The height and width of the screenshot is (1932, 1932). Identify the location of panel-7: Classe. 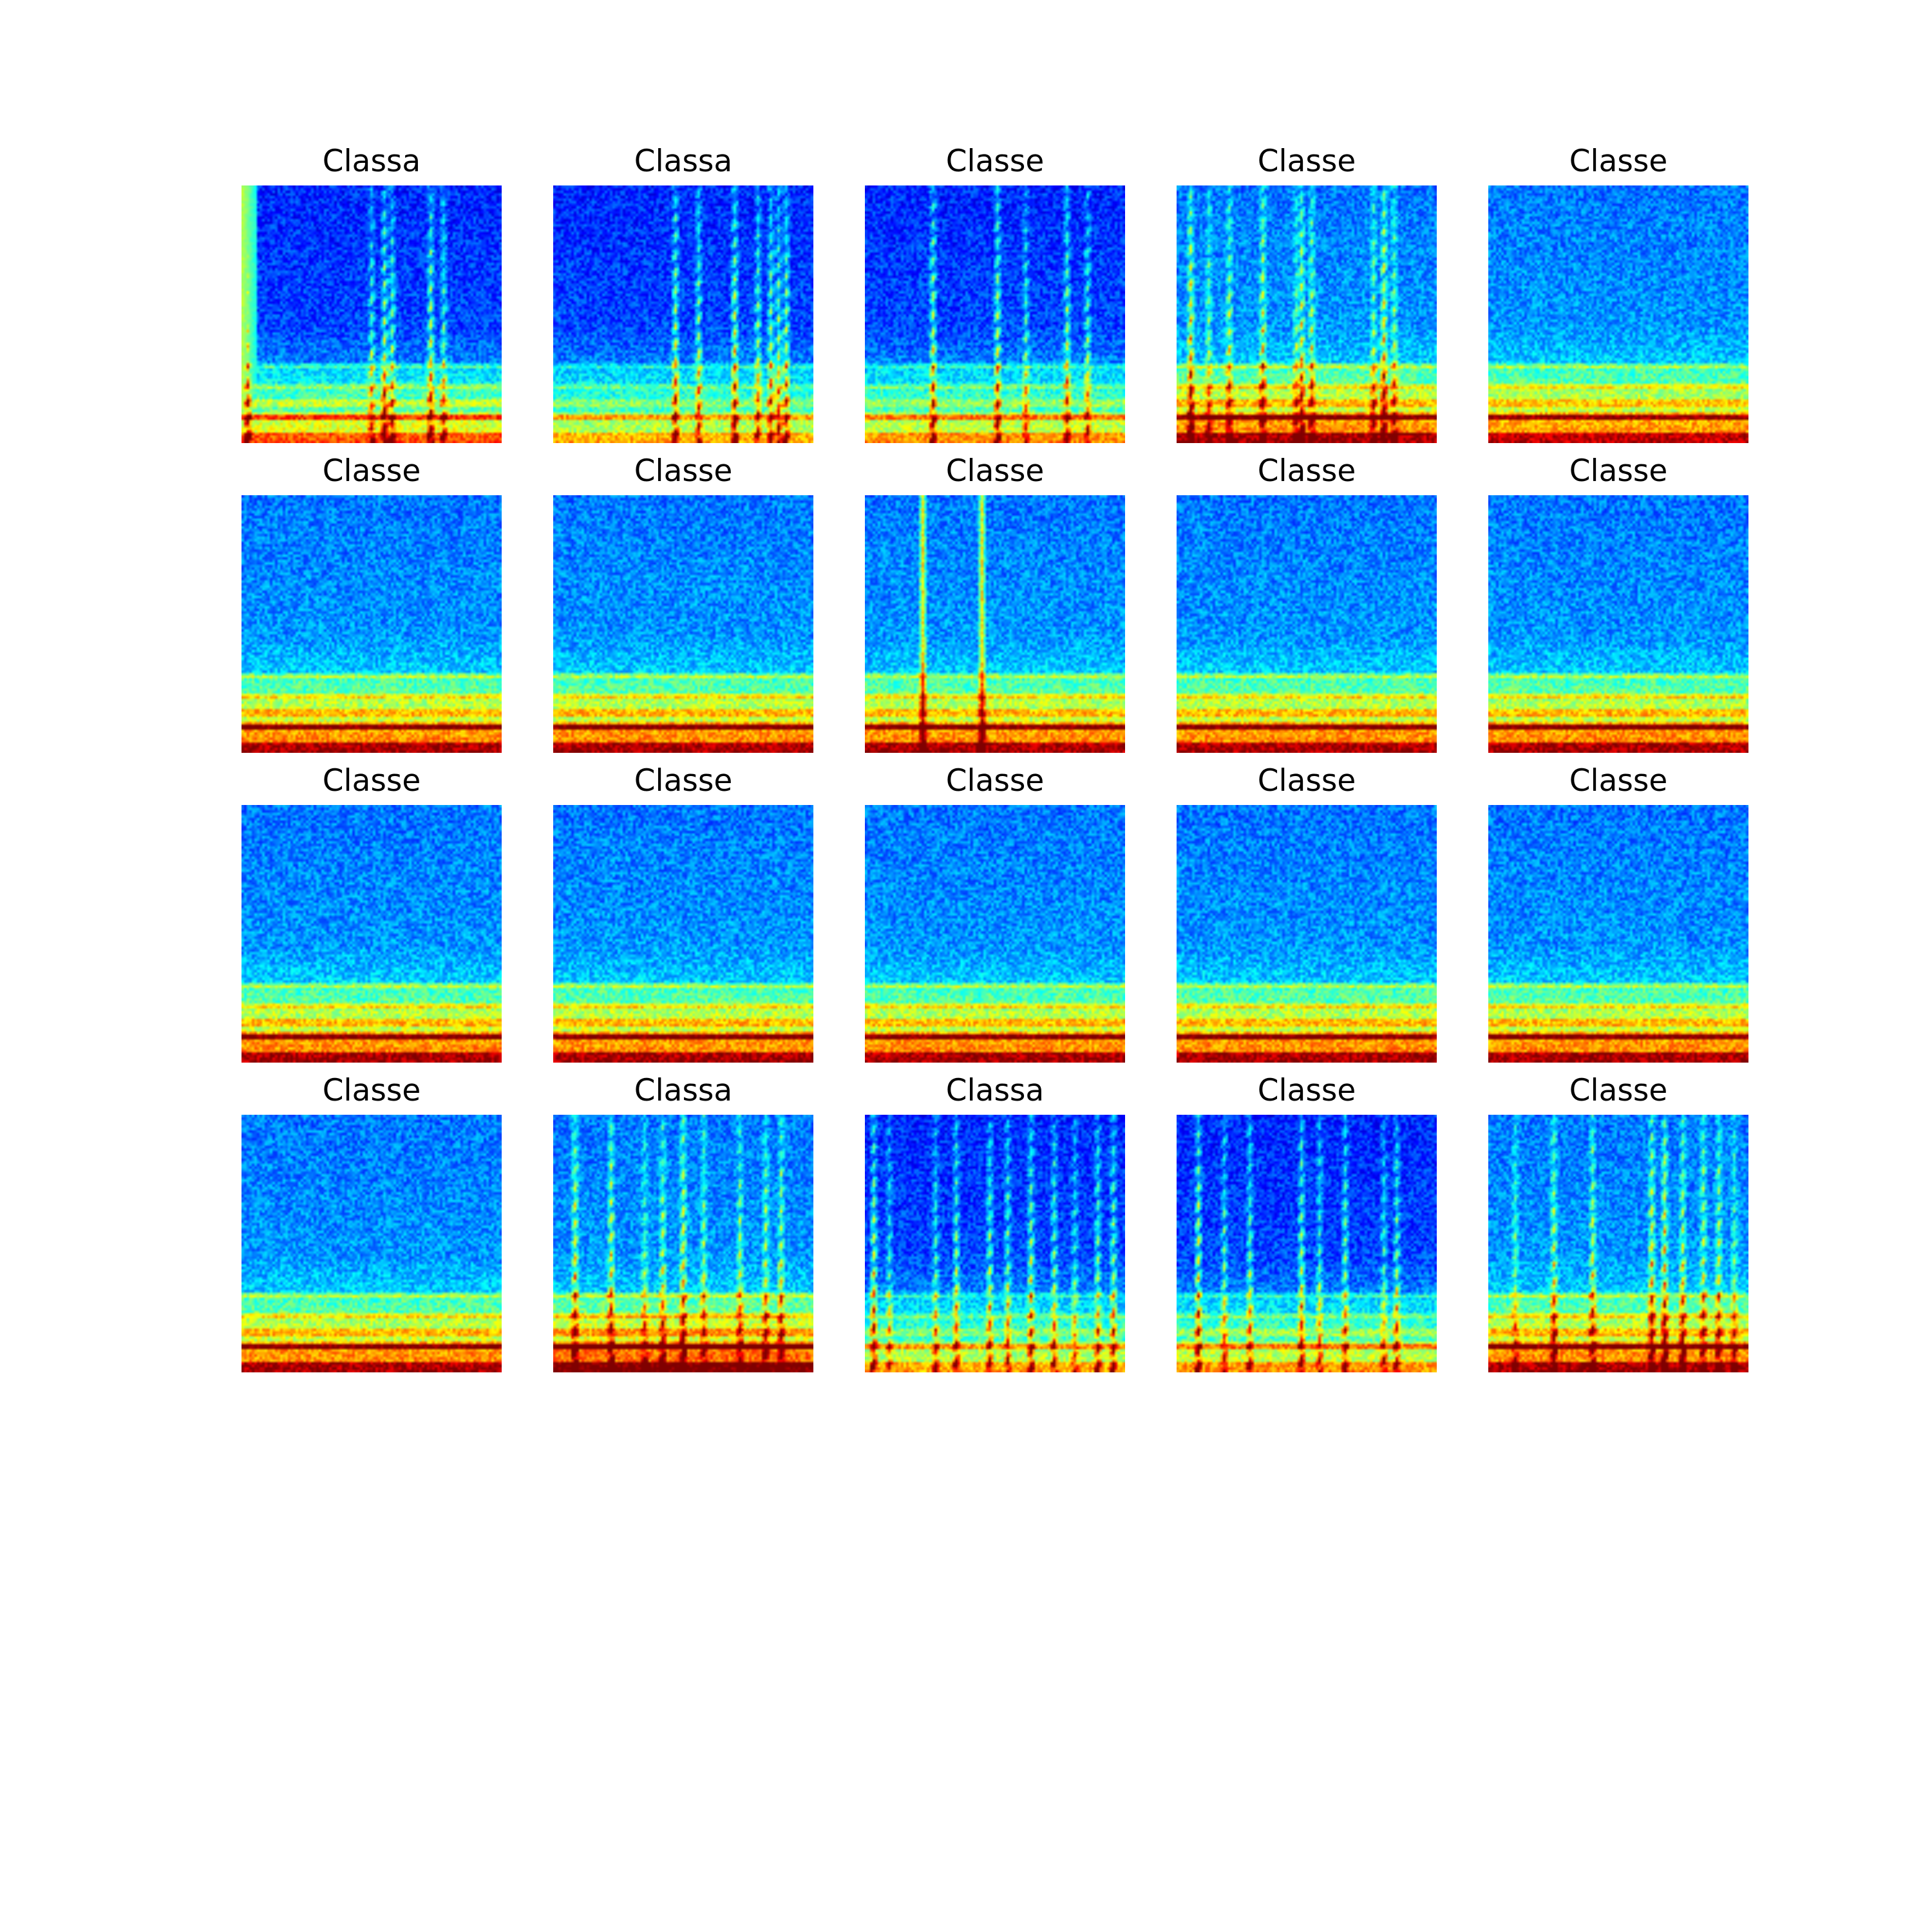
(683, 603).